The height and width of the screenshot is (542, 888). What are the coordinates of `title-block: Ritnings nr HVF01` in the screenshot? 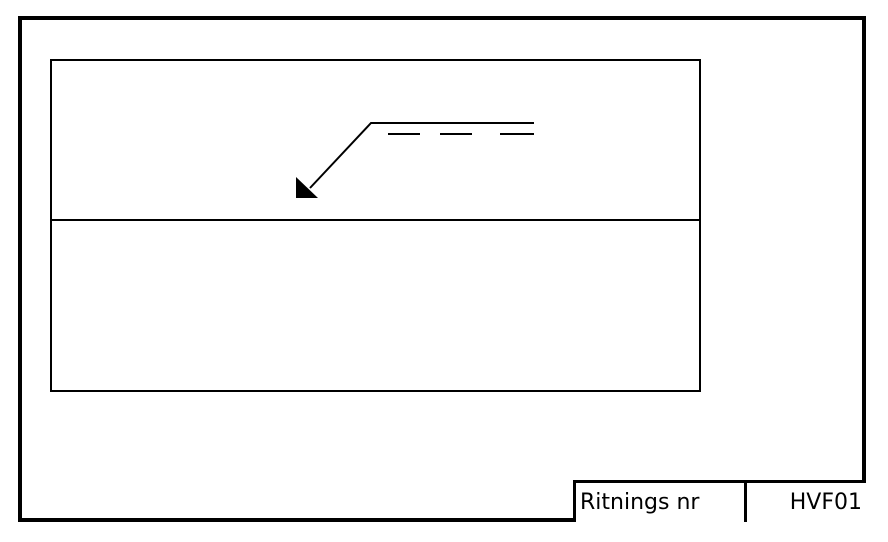 It's located at (719, 501).